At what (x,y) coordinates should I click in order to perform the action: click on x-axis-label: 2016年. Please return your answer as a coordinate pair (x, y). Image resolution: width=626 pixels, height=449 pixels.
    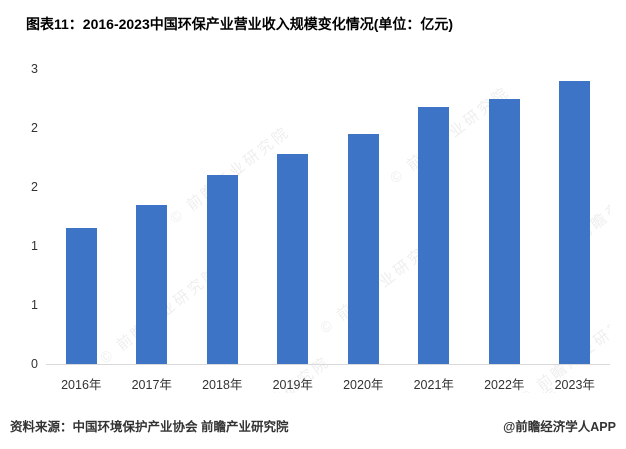
    Looking at the image, I should click on (81, 385).